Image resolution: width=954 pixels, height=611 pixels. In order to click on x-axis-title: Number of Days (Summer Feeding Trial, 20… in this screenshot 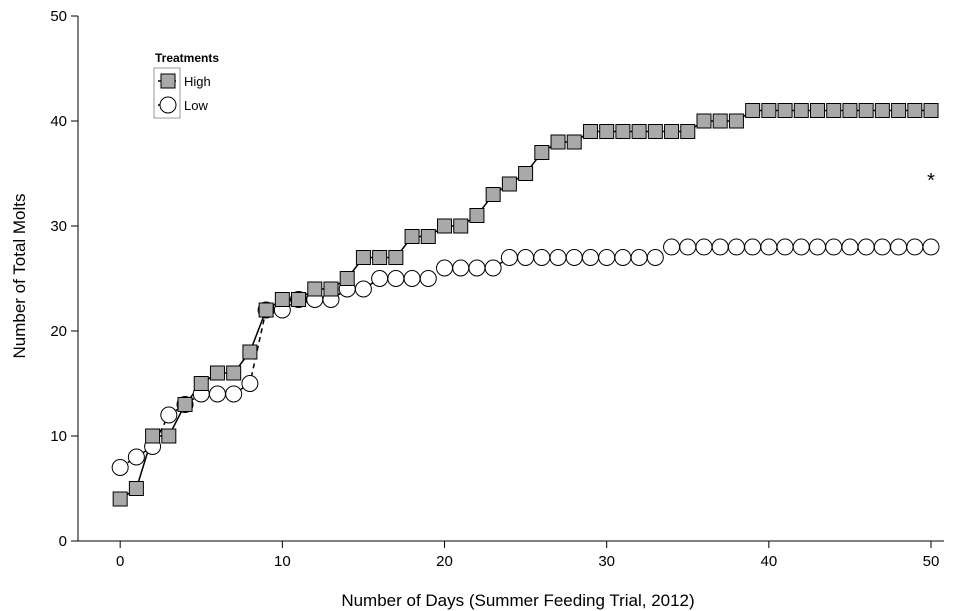, I will do `click(517, 600)`.